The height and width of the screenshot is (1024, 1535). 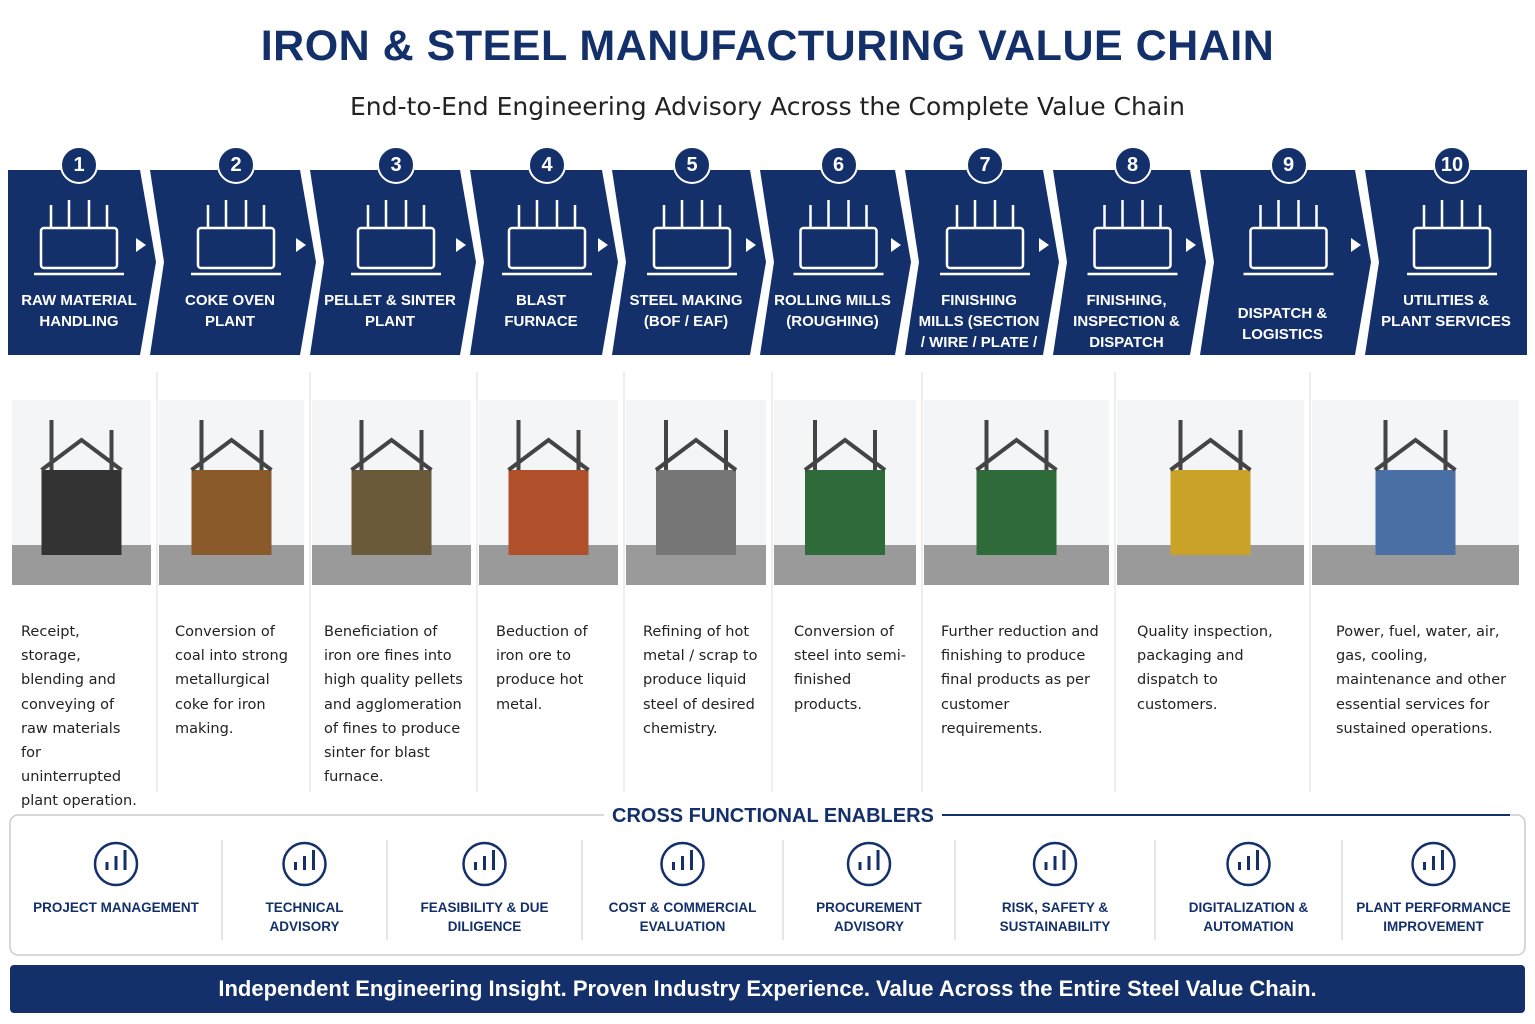 What do you see at coordinates (1282, 324) in the screenshot?
I see `stage-label: DISPATCH & LOGISTICS` at bounding box center [1282, 324].